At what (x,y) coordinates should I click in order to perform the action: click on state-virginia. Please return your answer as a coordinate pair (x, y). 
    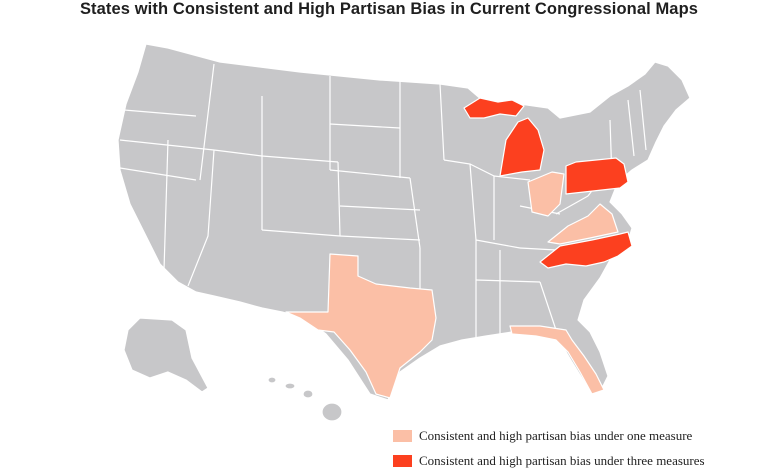
    Looking at the image, I should click on (583, 224).